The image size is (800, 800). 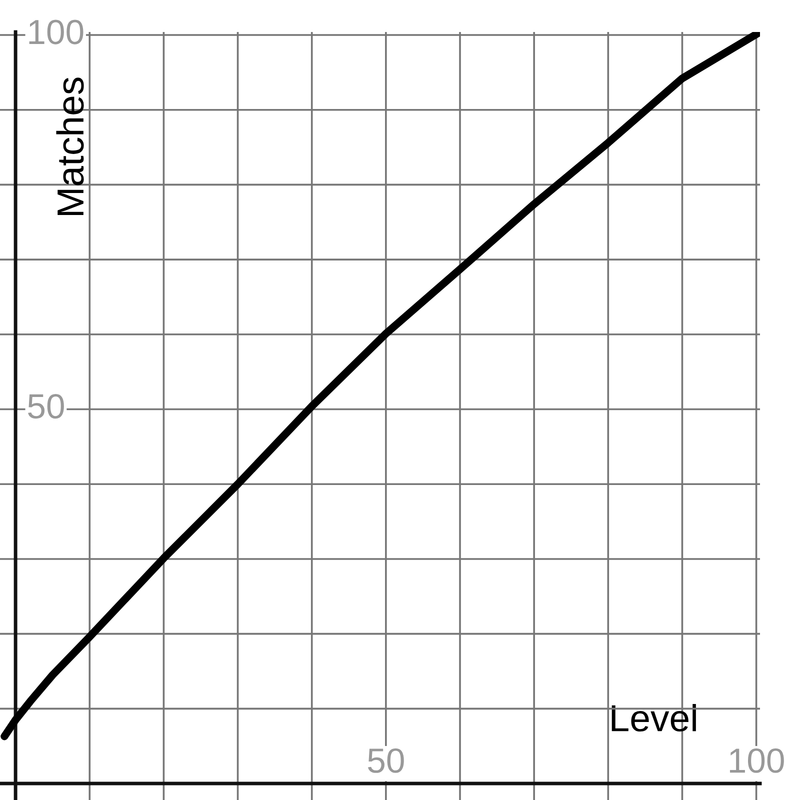 What do you see at coordinates (654, 718) in the screenshot?
I see `x-axis-title: Level` at bounding box center [654, 718].